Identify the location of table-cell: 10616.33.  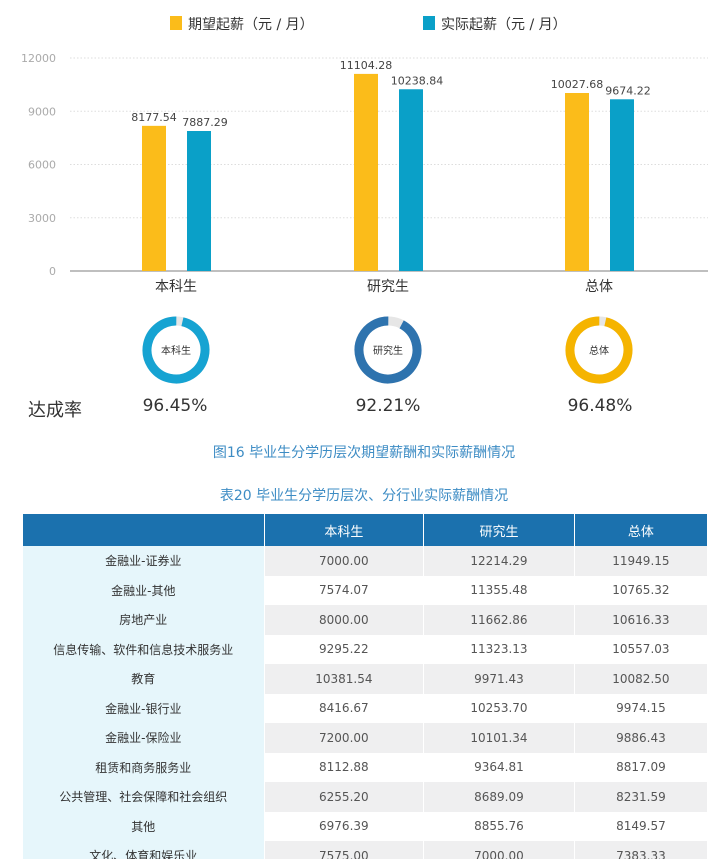
(641, 620).